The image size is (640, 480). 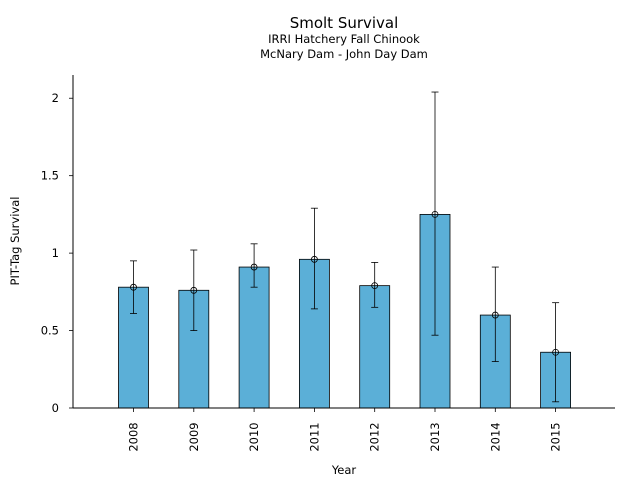 I want to click on x-tick-label-2011: 2011, so click(x=314, y=436).